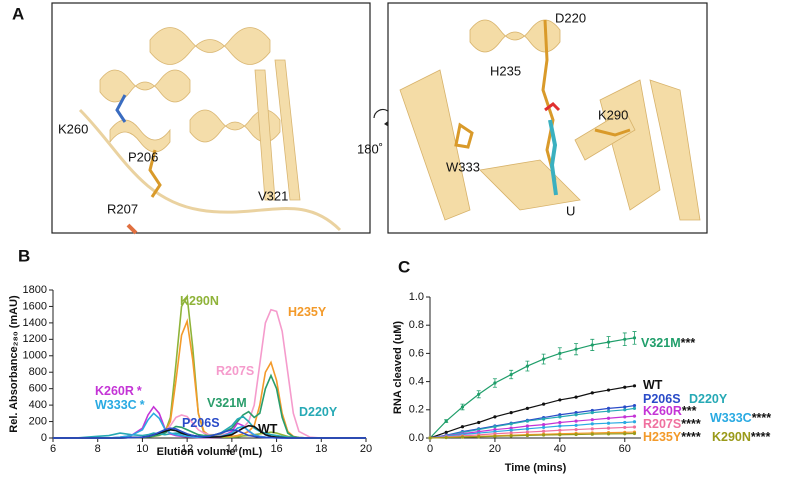 Image resolution: width=787 pixels, height=477 pixels. Describe the element at coordinates (416, 382) in the screenshot. I see `y-tick-label: 0.4` at that location.